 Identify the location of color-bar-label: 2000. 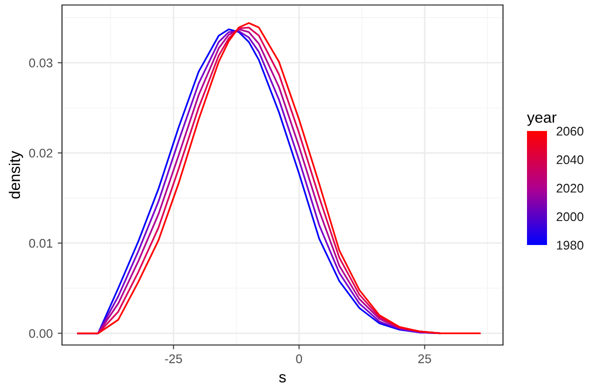
(570, 217).